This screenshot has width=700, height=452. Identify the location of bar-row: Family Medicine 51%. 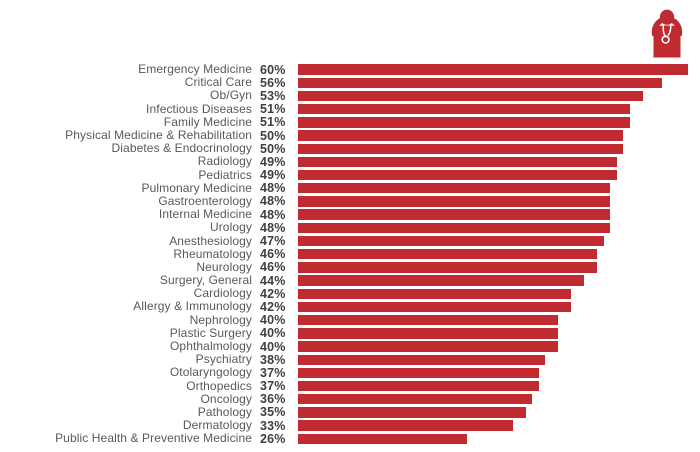
(350, 122).